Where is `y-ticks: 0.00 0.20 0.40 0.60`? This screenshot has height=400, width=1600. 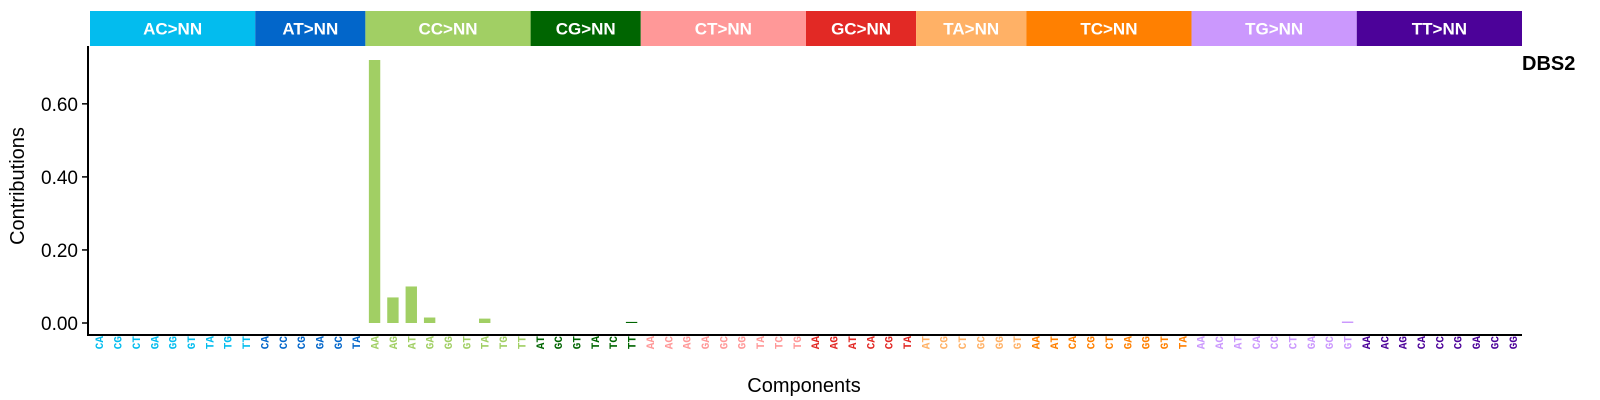 y-ticks: 0.00 0.20 0.40 0.60 is located at coordinates (64, 215).